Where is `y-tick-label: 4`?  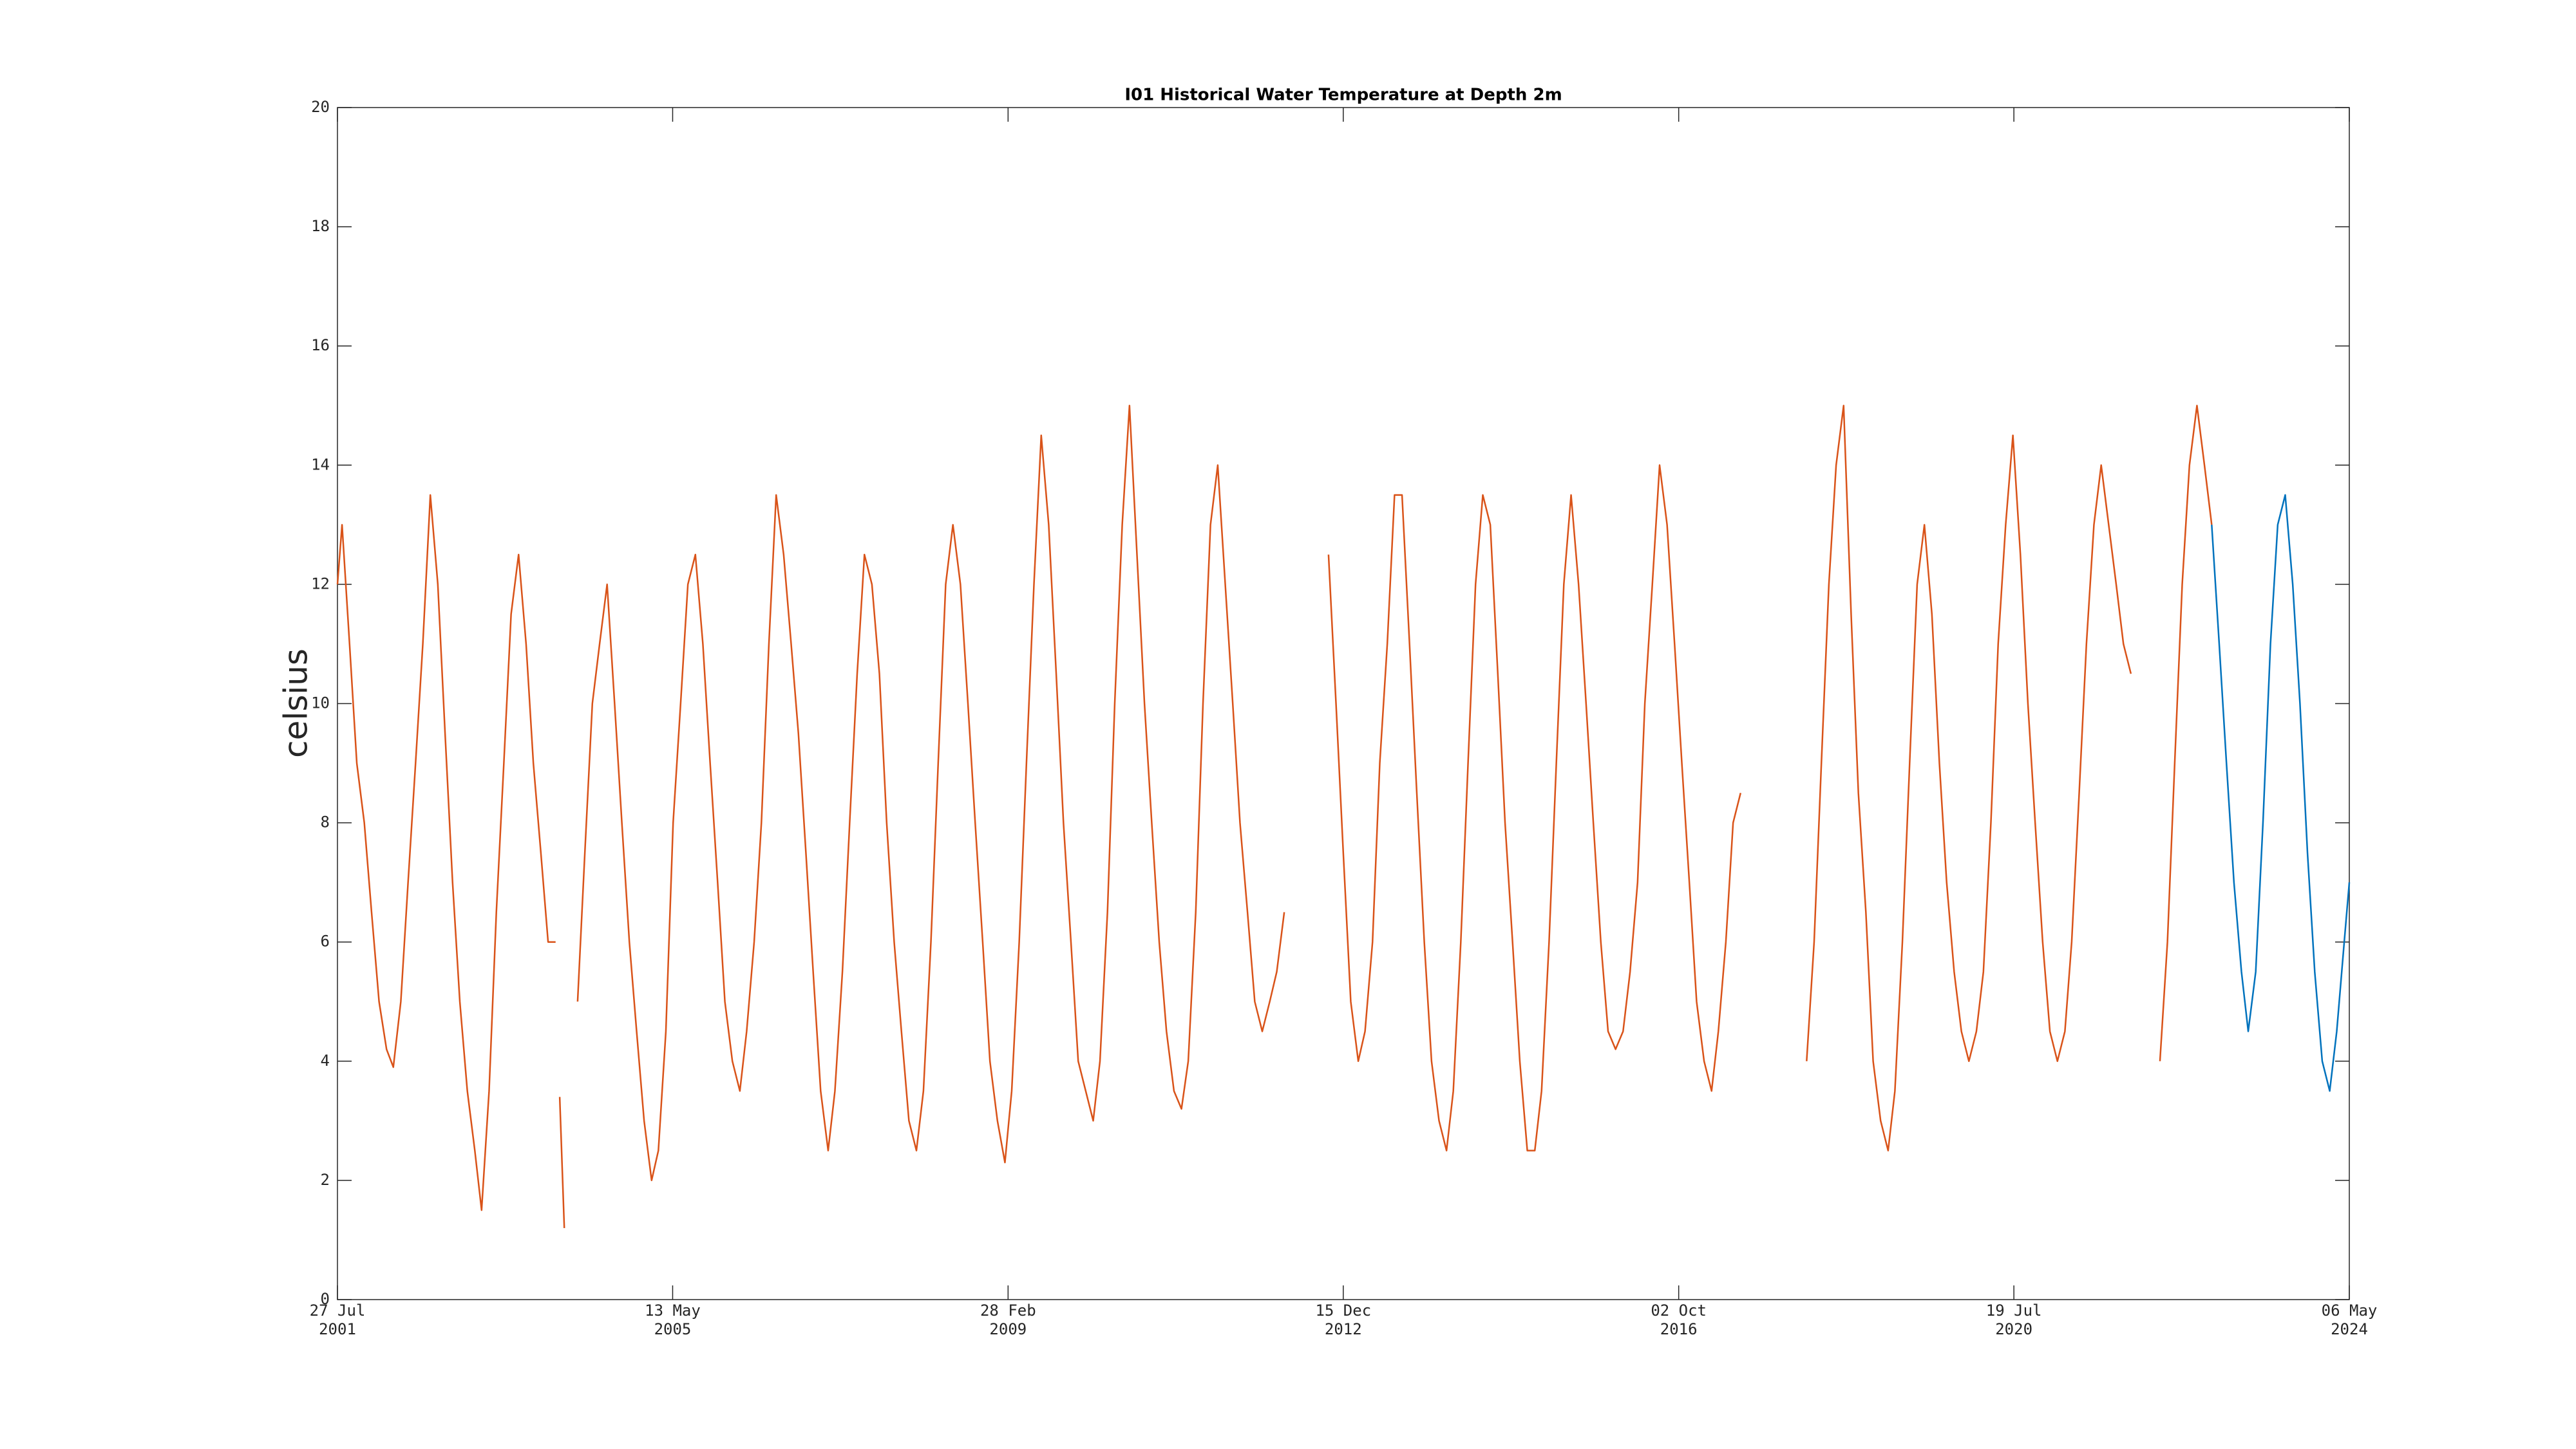 y-tick-label: 4 is located at coordinates (326, 1061).